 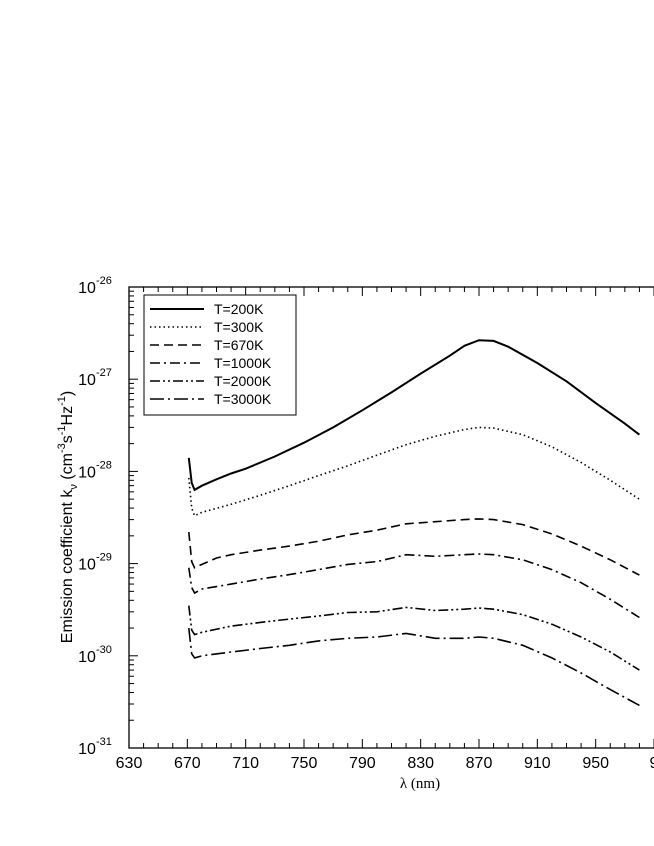 I want to click on x-tick-label: 790, so click(x=362, y=763).